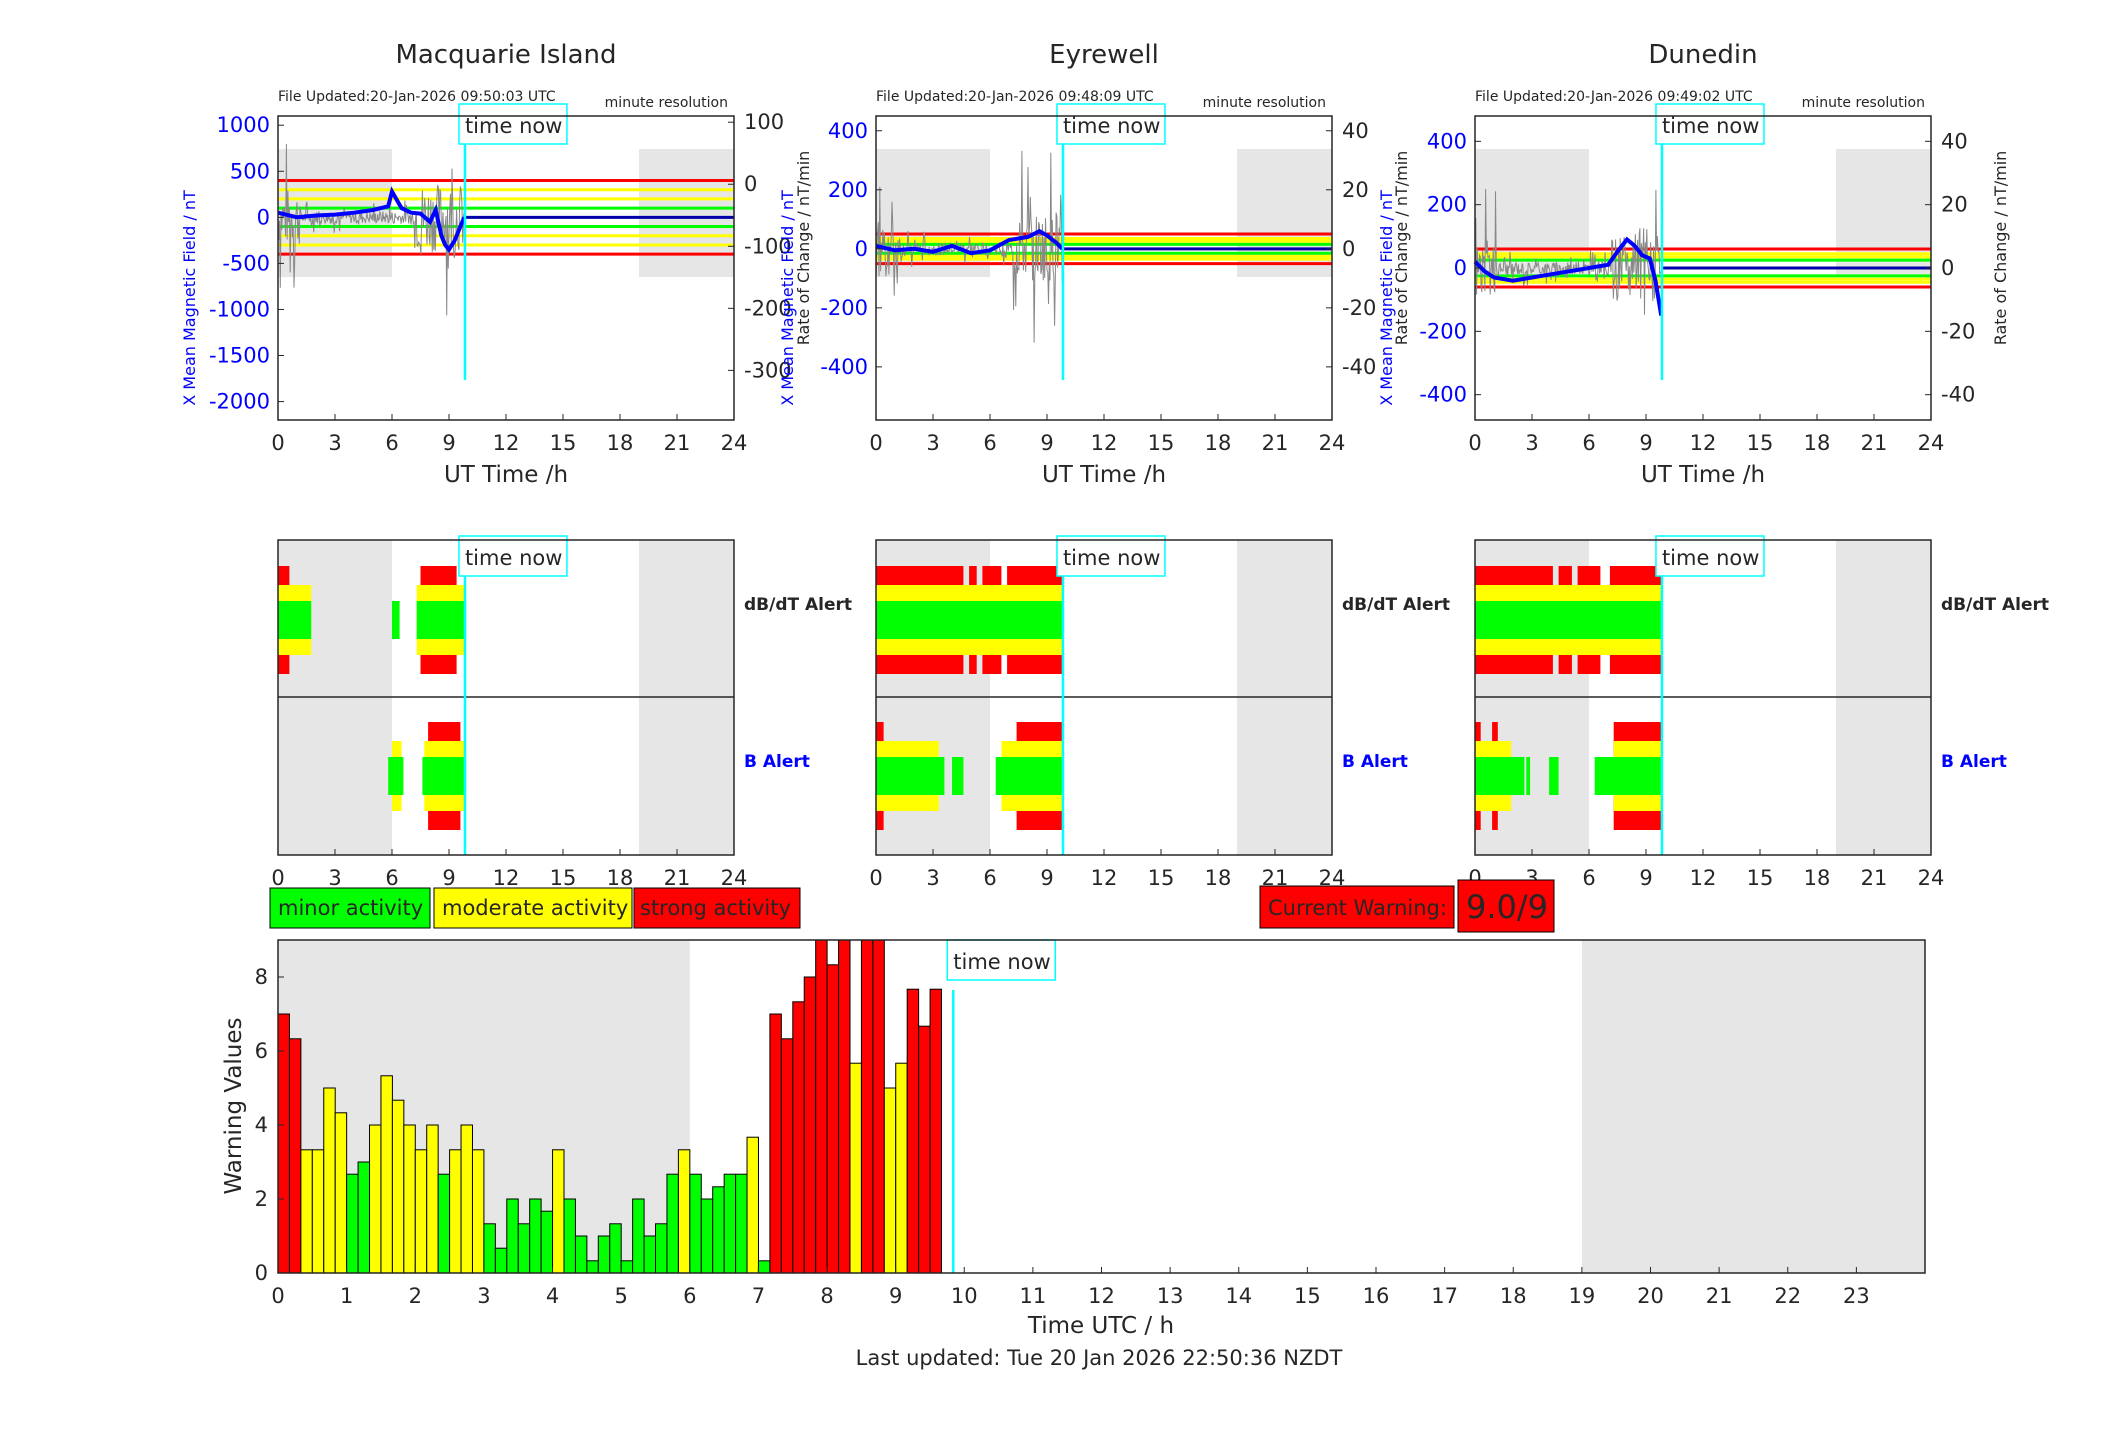 The image size is (2117, 1437). Describe the element at coordinates (1104, 55) in the screenshot. I see `station-title: Eyrewell` at that location.